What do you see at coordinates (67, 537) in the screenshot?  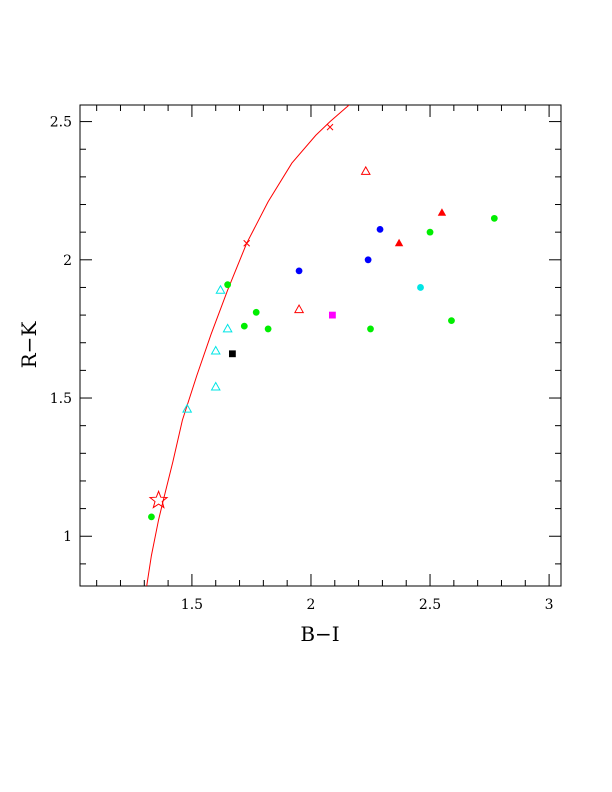 I see `y-tick-label: 1` at bounding box center [67, 537].